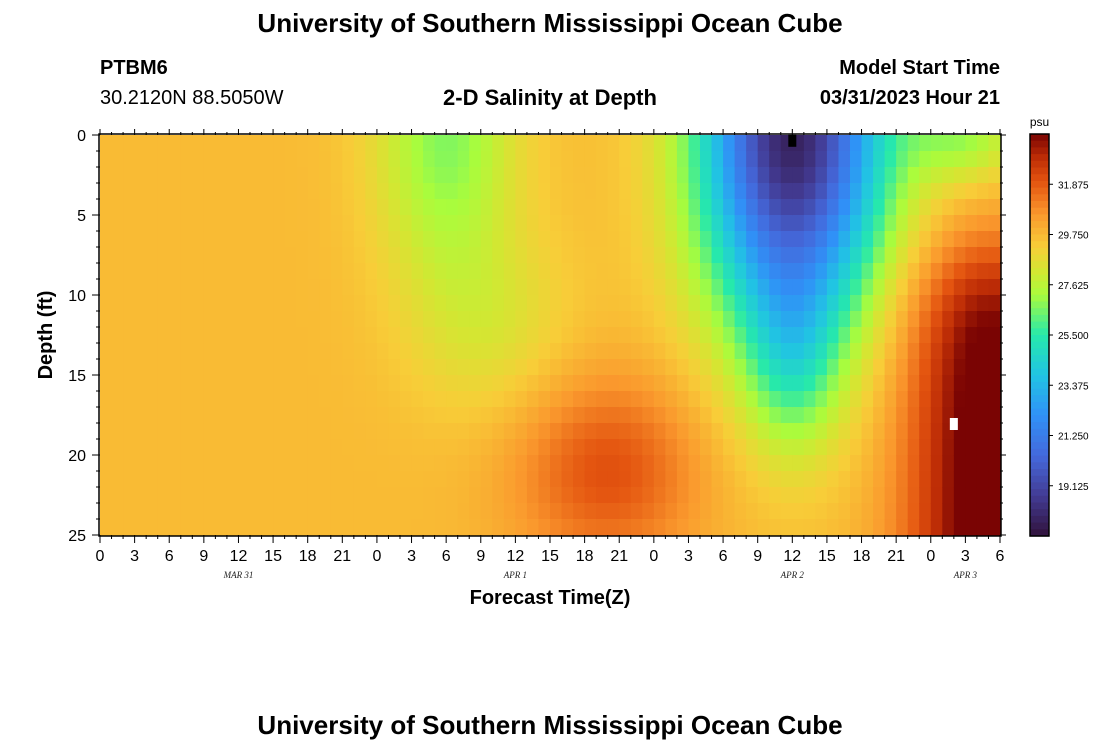 This screenshot has width=1100, height=750. What do you see at coordinates (688, 556) in the screenshot?
I see `x-tick-label: 3` at bounding box center [688, 556].